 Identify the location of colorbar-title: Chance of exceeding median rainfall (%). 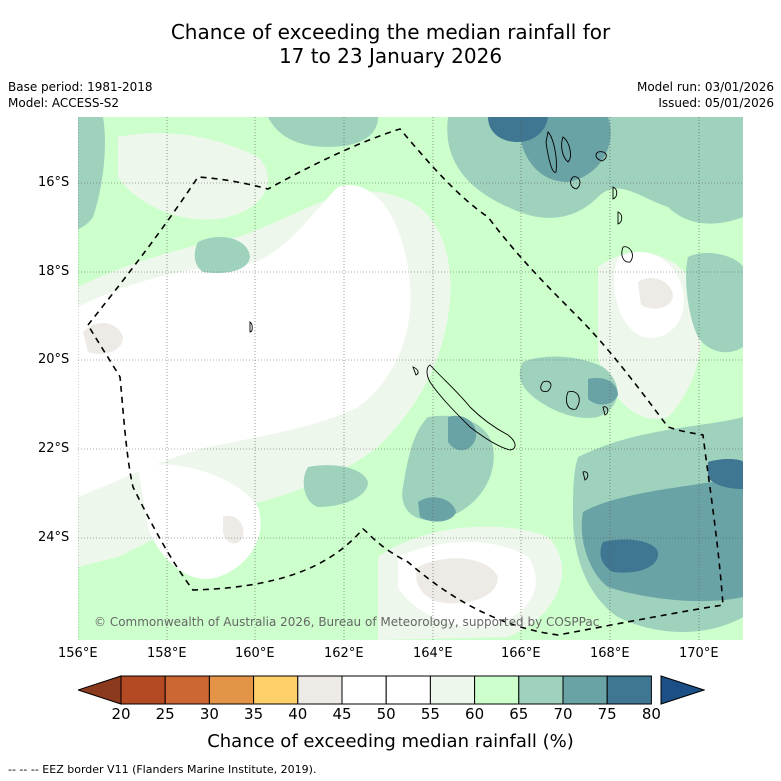
(390, 741).